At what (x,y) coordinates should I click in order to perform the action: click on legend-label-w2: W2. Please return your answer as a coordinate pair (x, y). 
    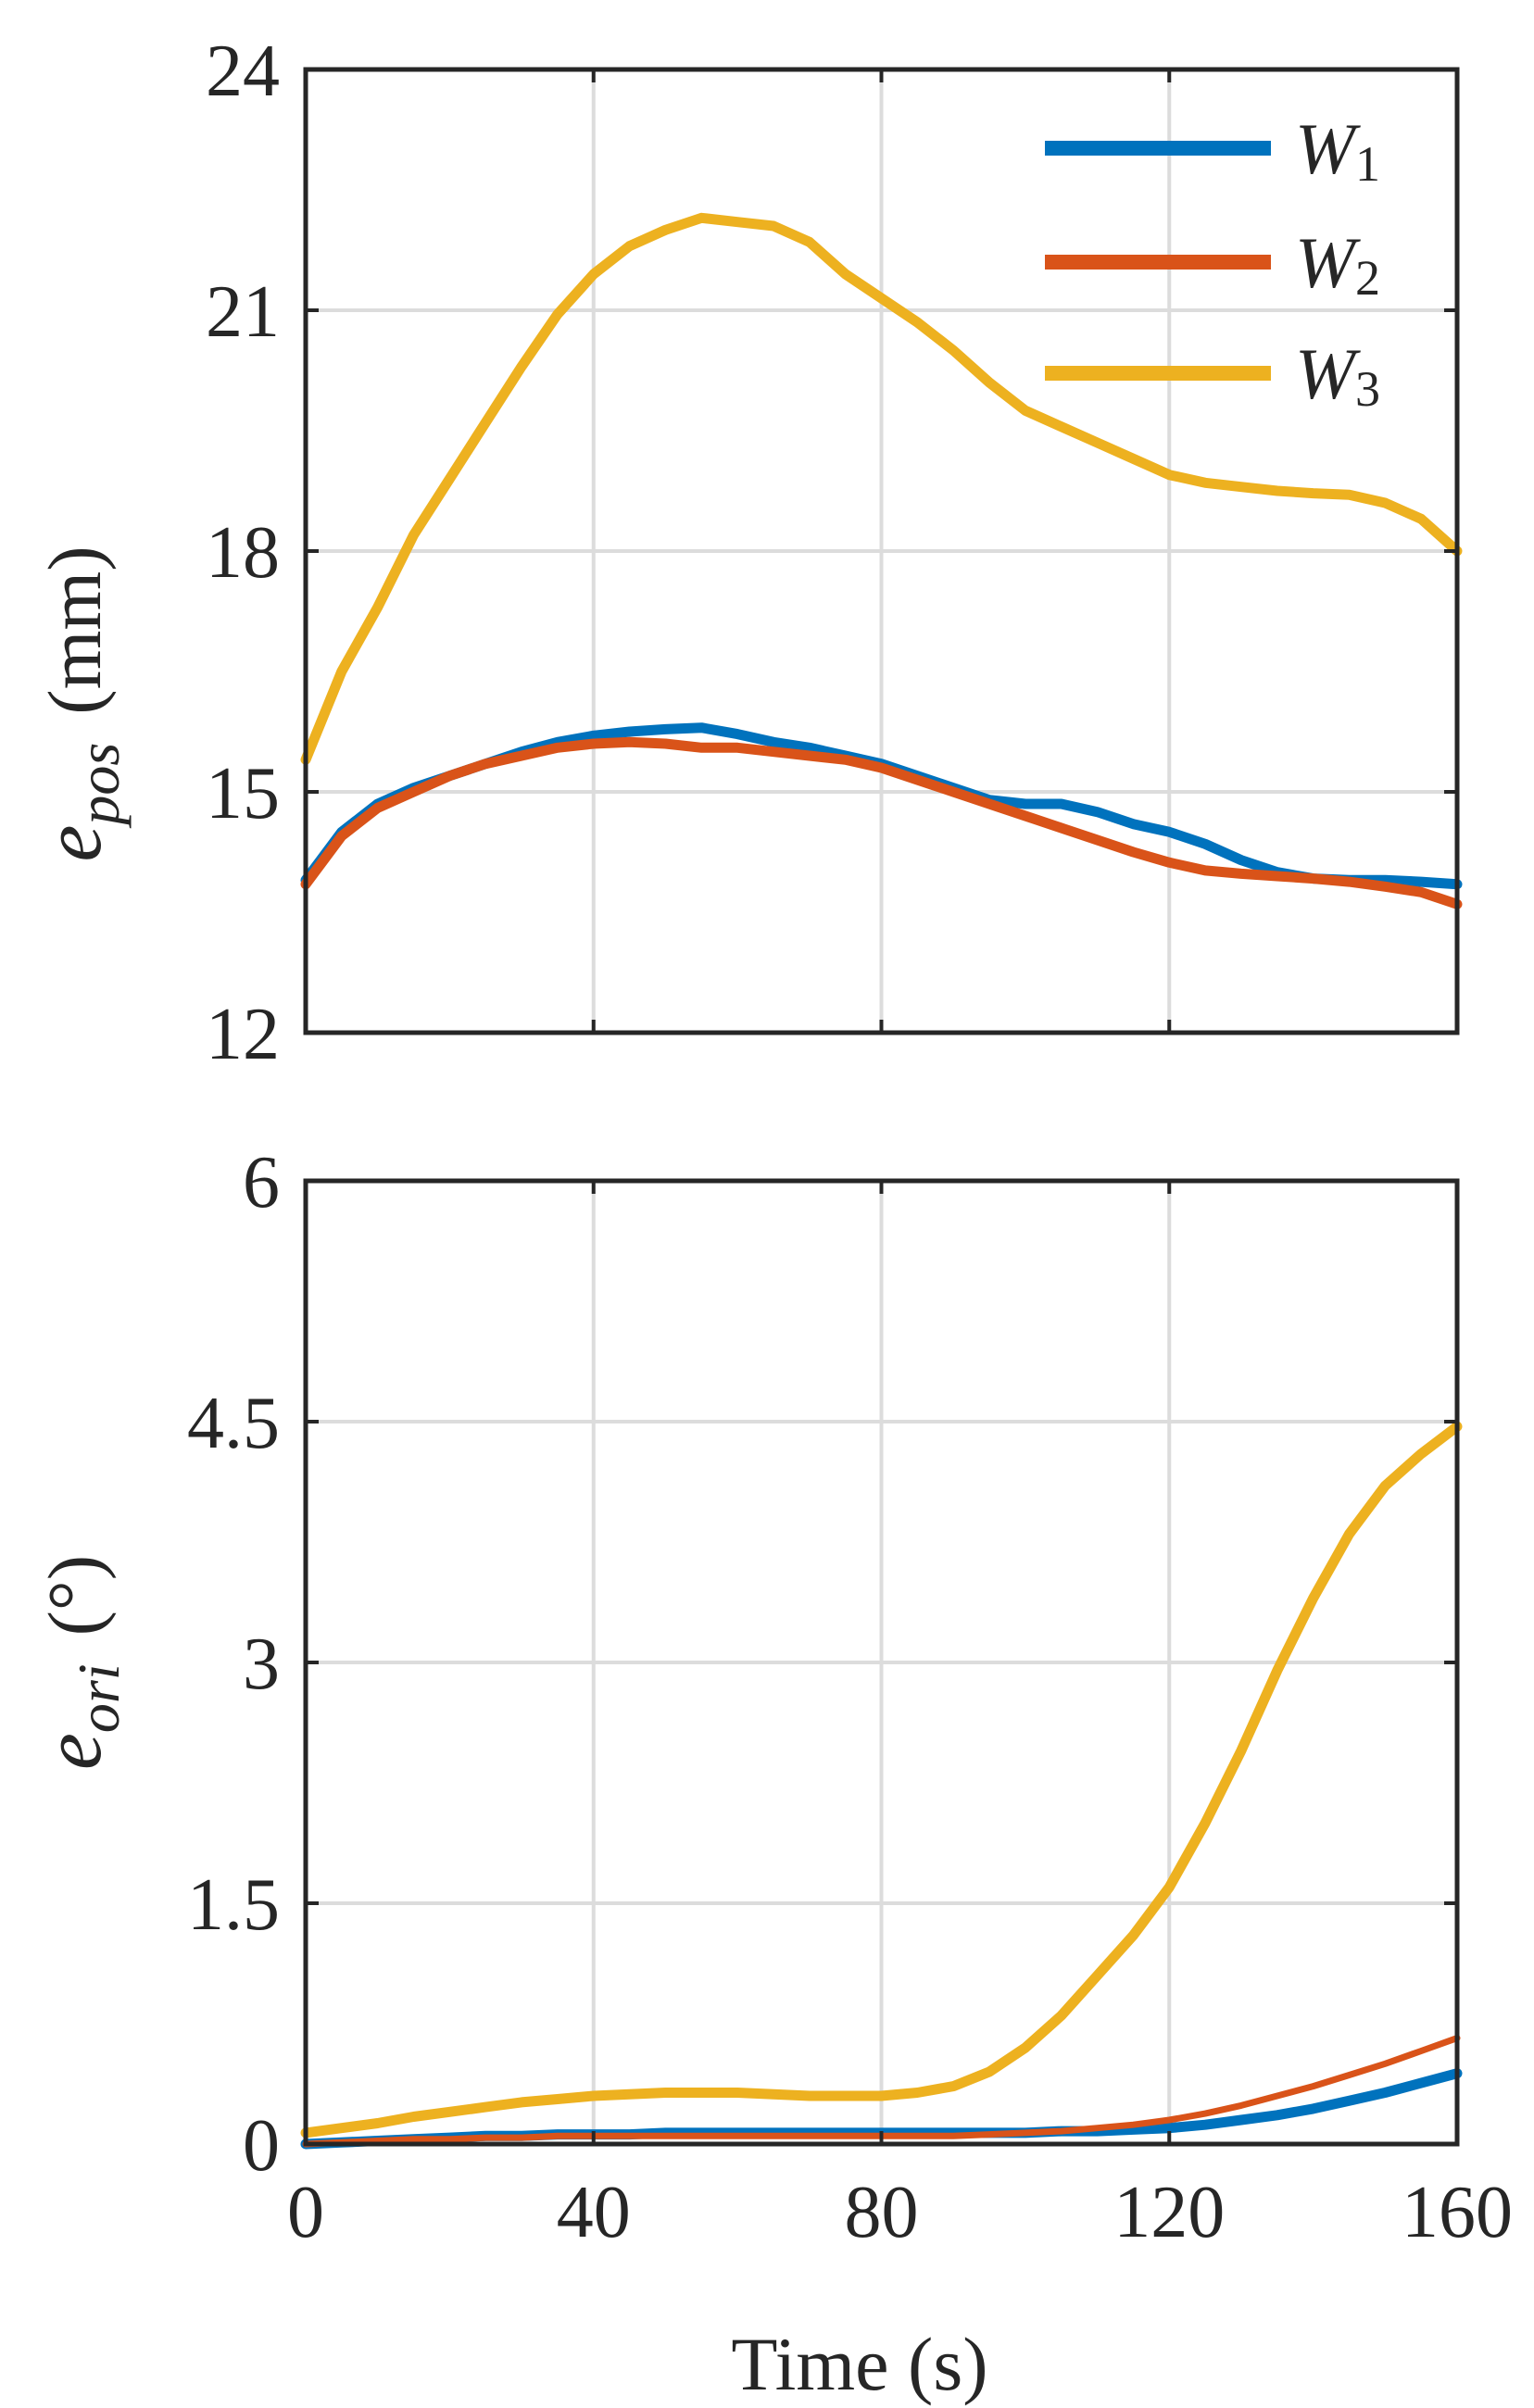
    Looking at the image, I should click on (1337, 264).